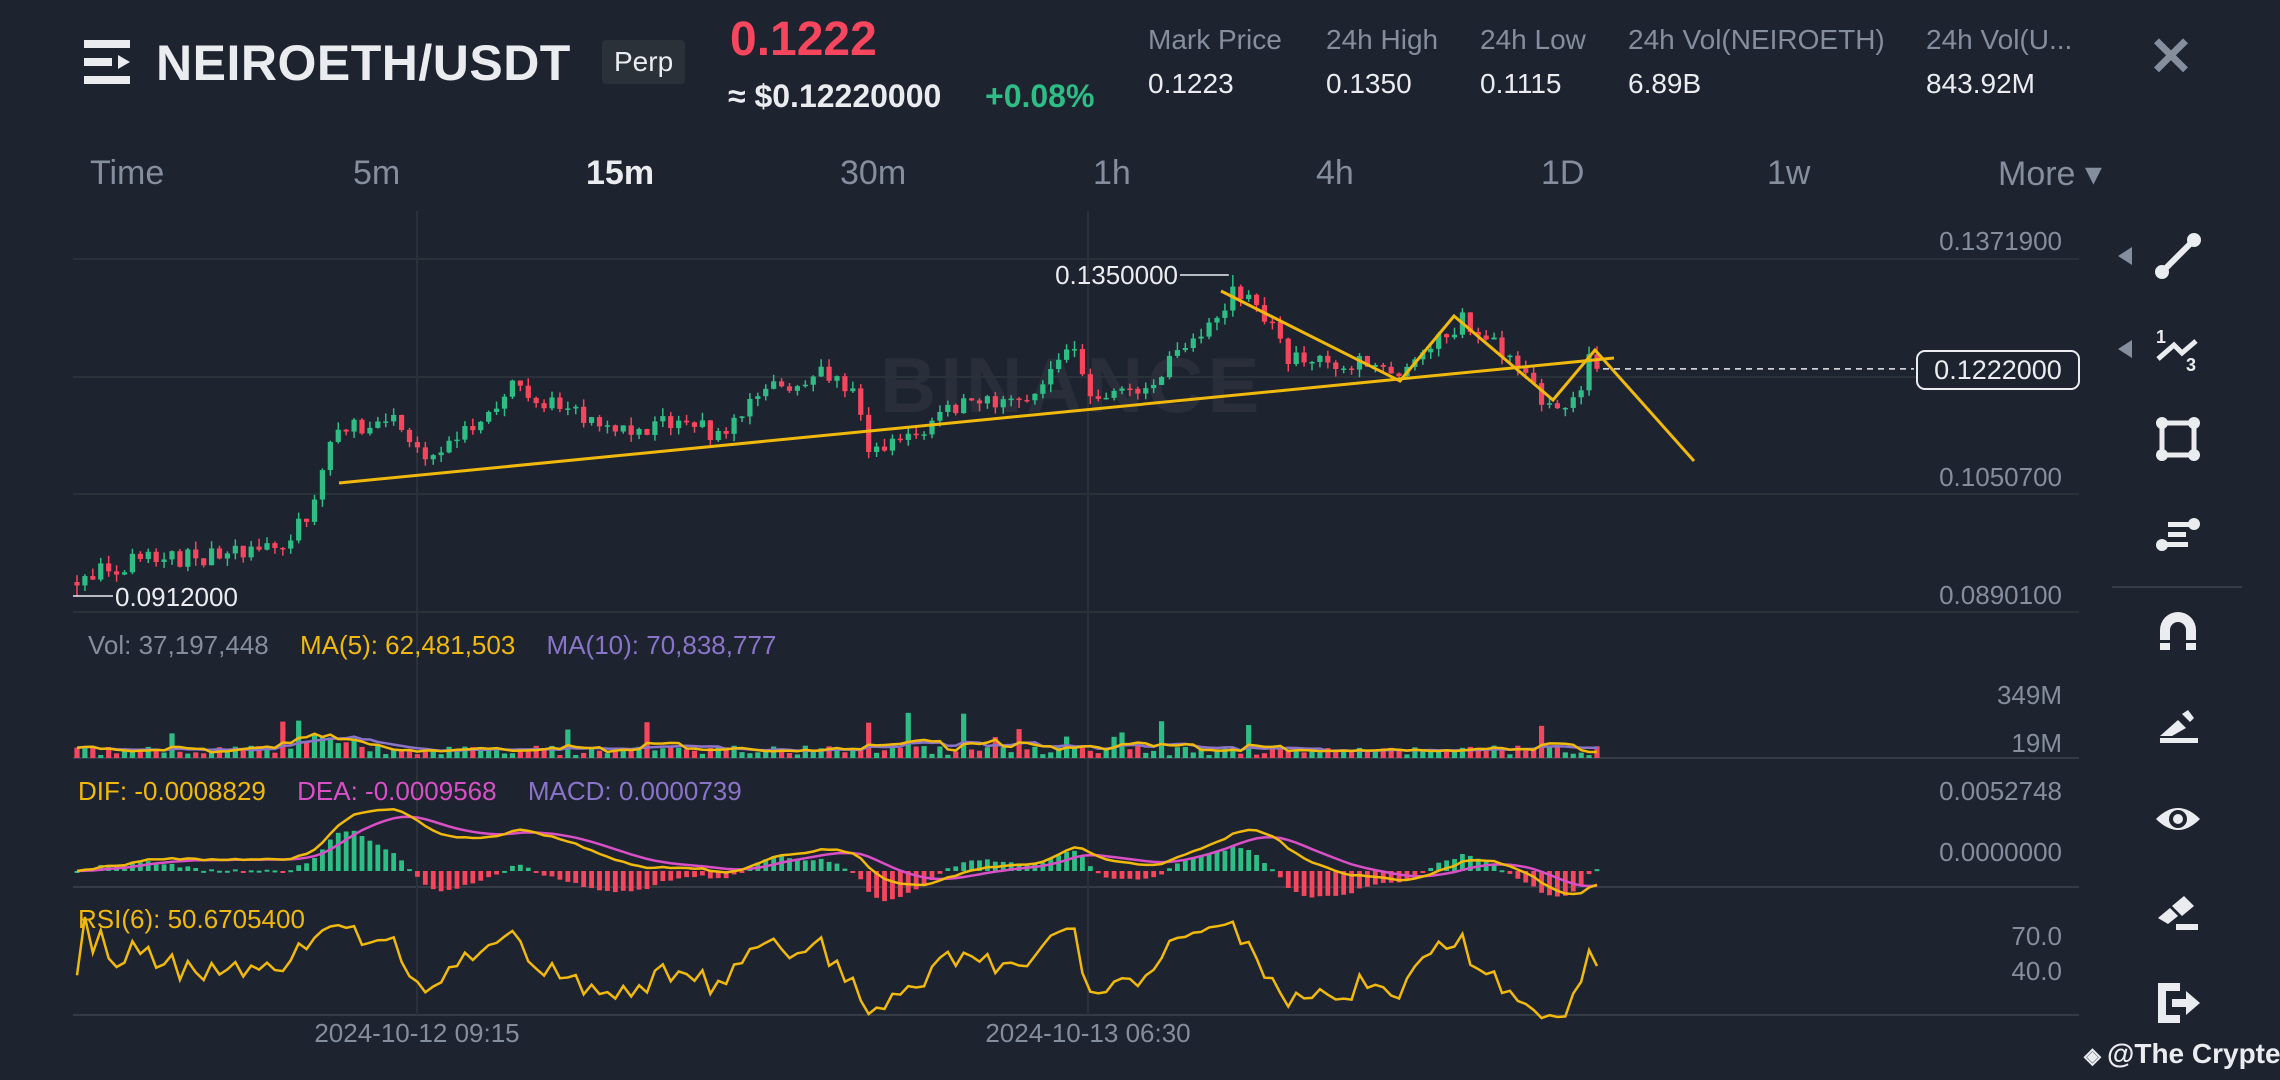 This screenshot has width=2280, height=1080. Describe the element at coordinates (2178, 535) in the screenshot. I see `parallel-channel-icon` at that location.